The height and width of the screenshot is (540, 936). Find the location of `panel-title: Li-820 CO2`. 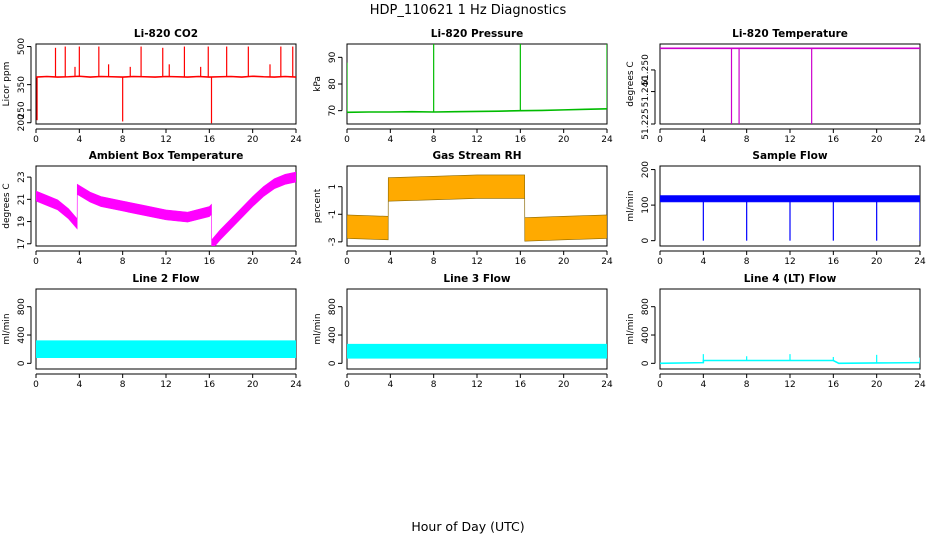

panel-title: Li-820 CO2 is located at coordinates (166, 34).